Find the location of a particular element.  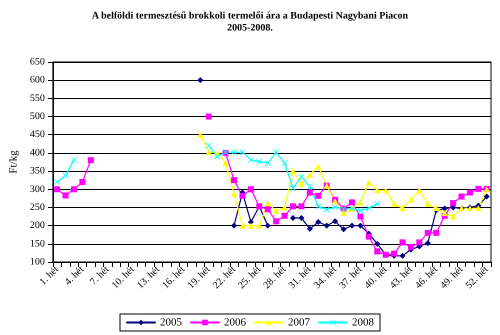

y-tick-label: 400 is located at coordinates (37, 152).